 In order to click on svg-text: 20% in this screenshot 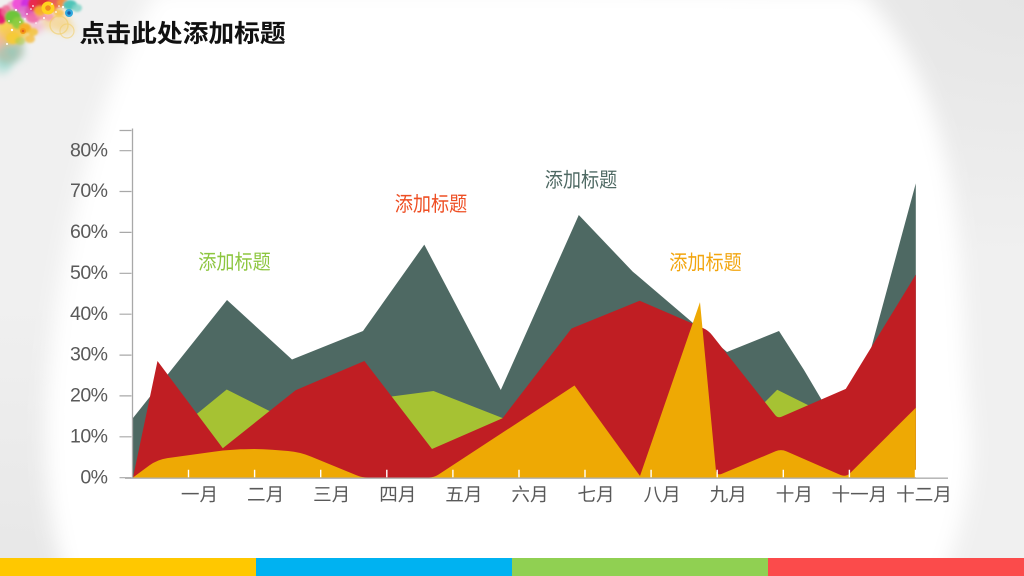, I will do `click(89, 396)`.